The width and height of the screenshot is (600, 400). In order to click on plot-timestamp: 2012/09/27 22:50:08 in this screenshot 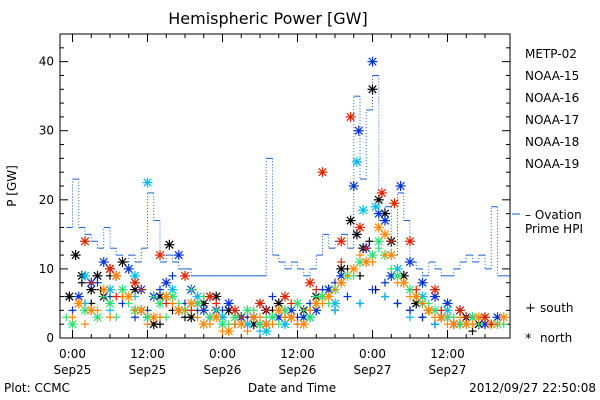, I will do `click(532, 388)`.